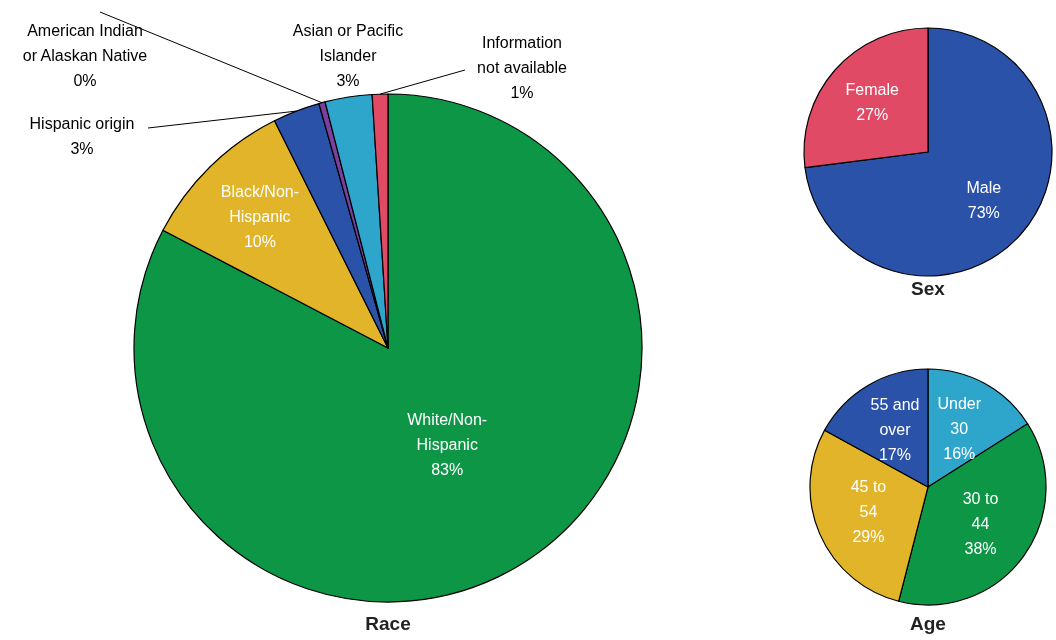 The width and height of the screenshot is (1056, 640). I want to click on text: Race, so click(388, 623).